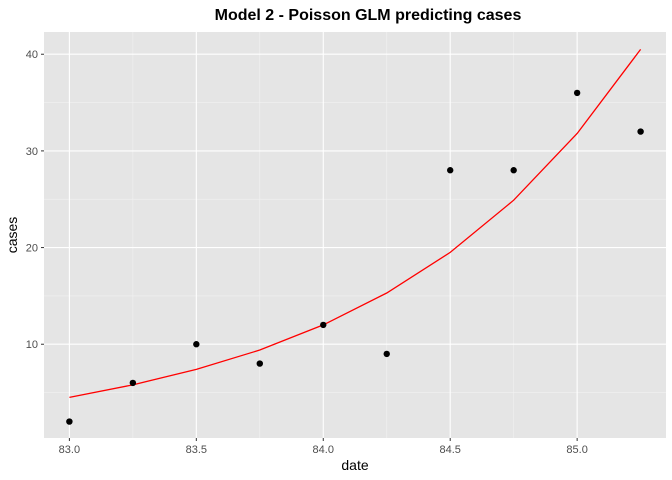  What do you see at coordinates (32, 345) in the screenshot?
I see `y-tick-label: 10` at bounding box center [32, 345].